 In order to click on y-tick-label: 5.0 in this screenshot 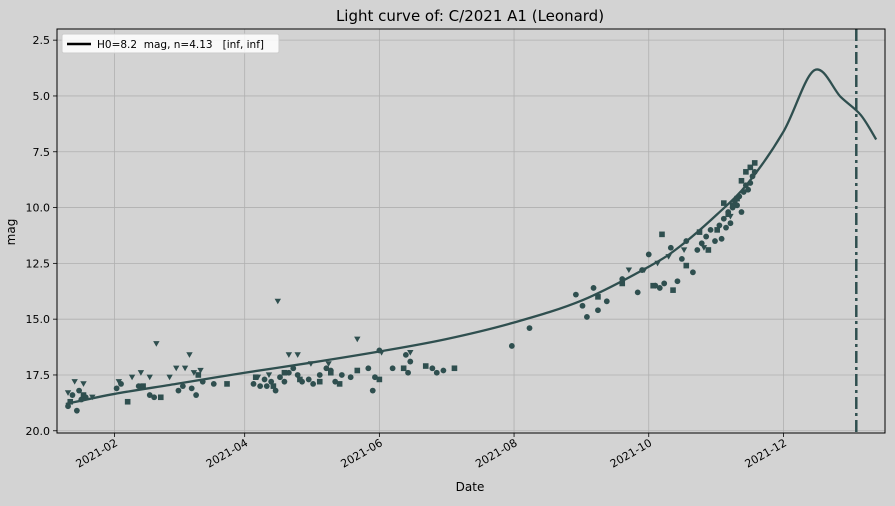, I will do `click(42, 96)`.